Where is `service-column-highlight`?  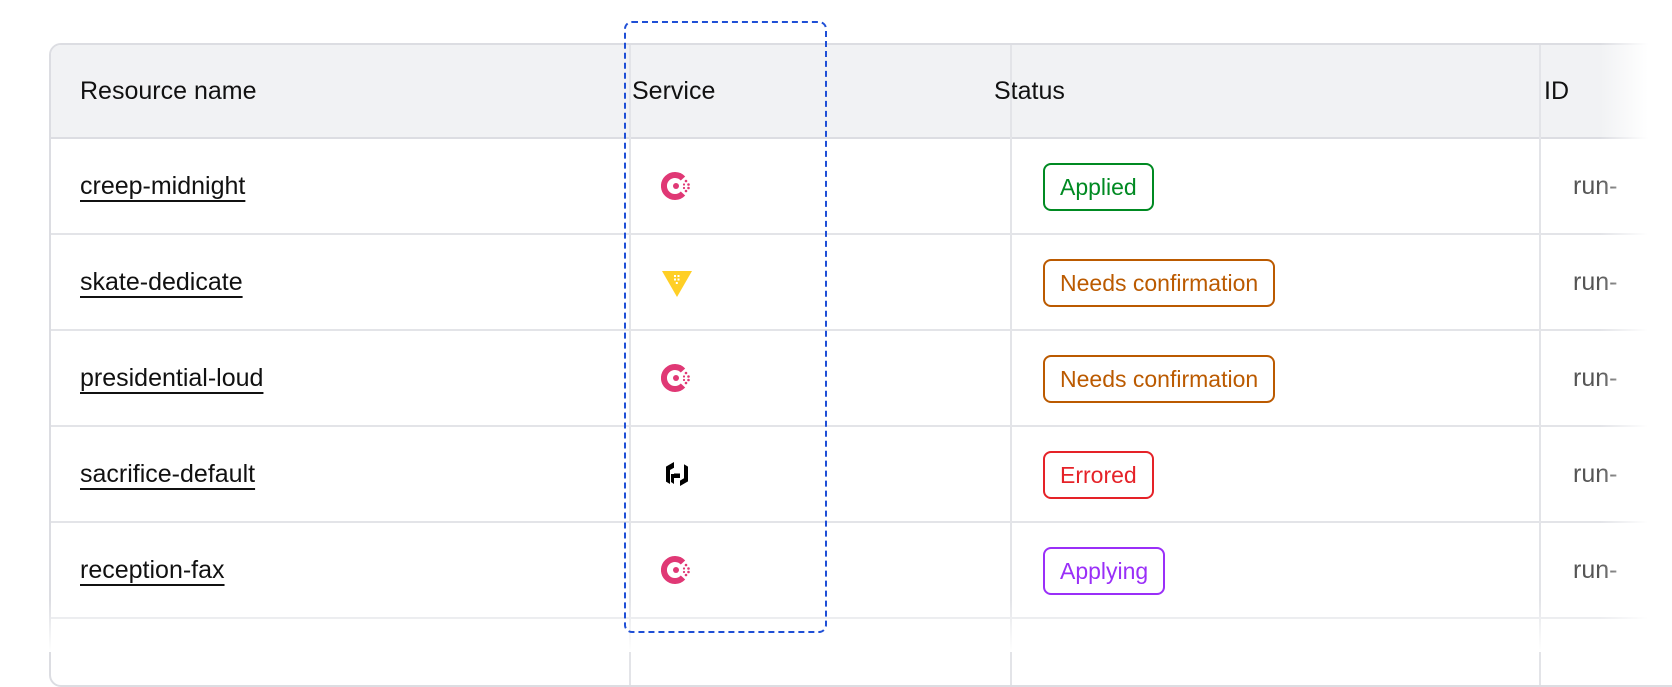 service-column-highlight is located at coordinates (725, 327).